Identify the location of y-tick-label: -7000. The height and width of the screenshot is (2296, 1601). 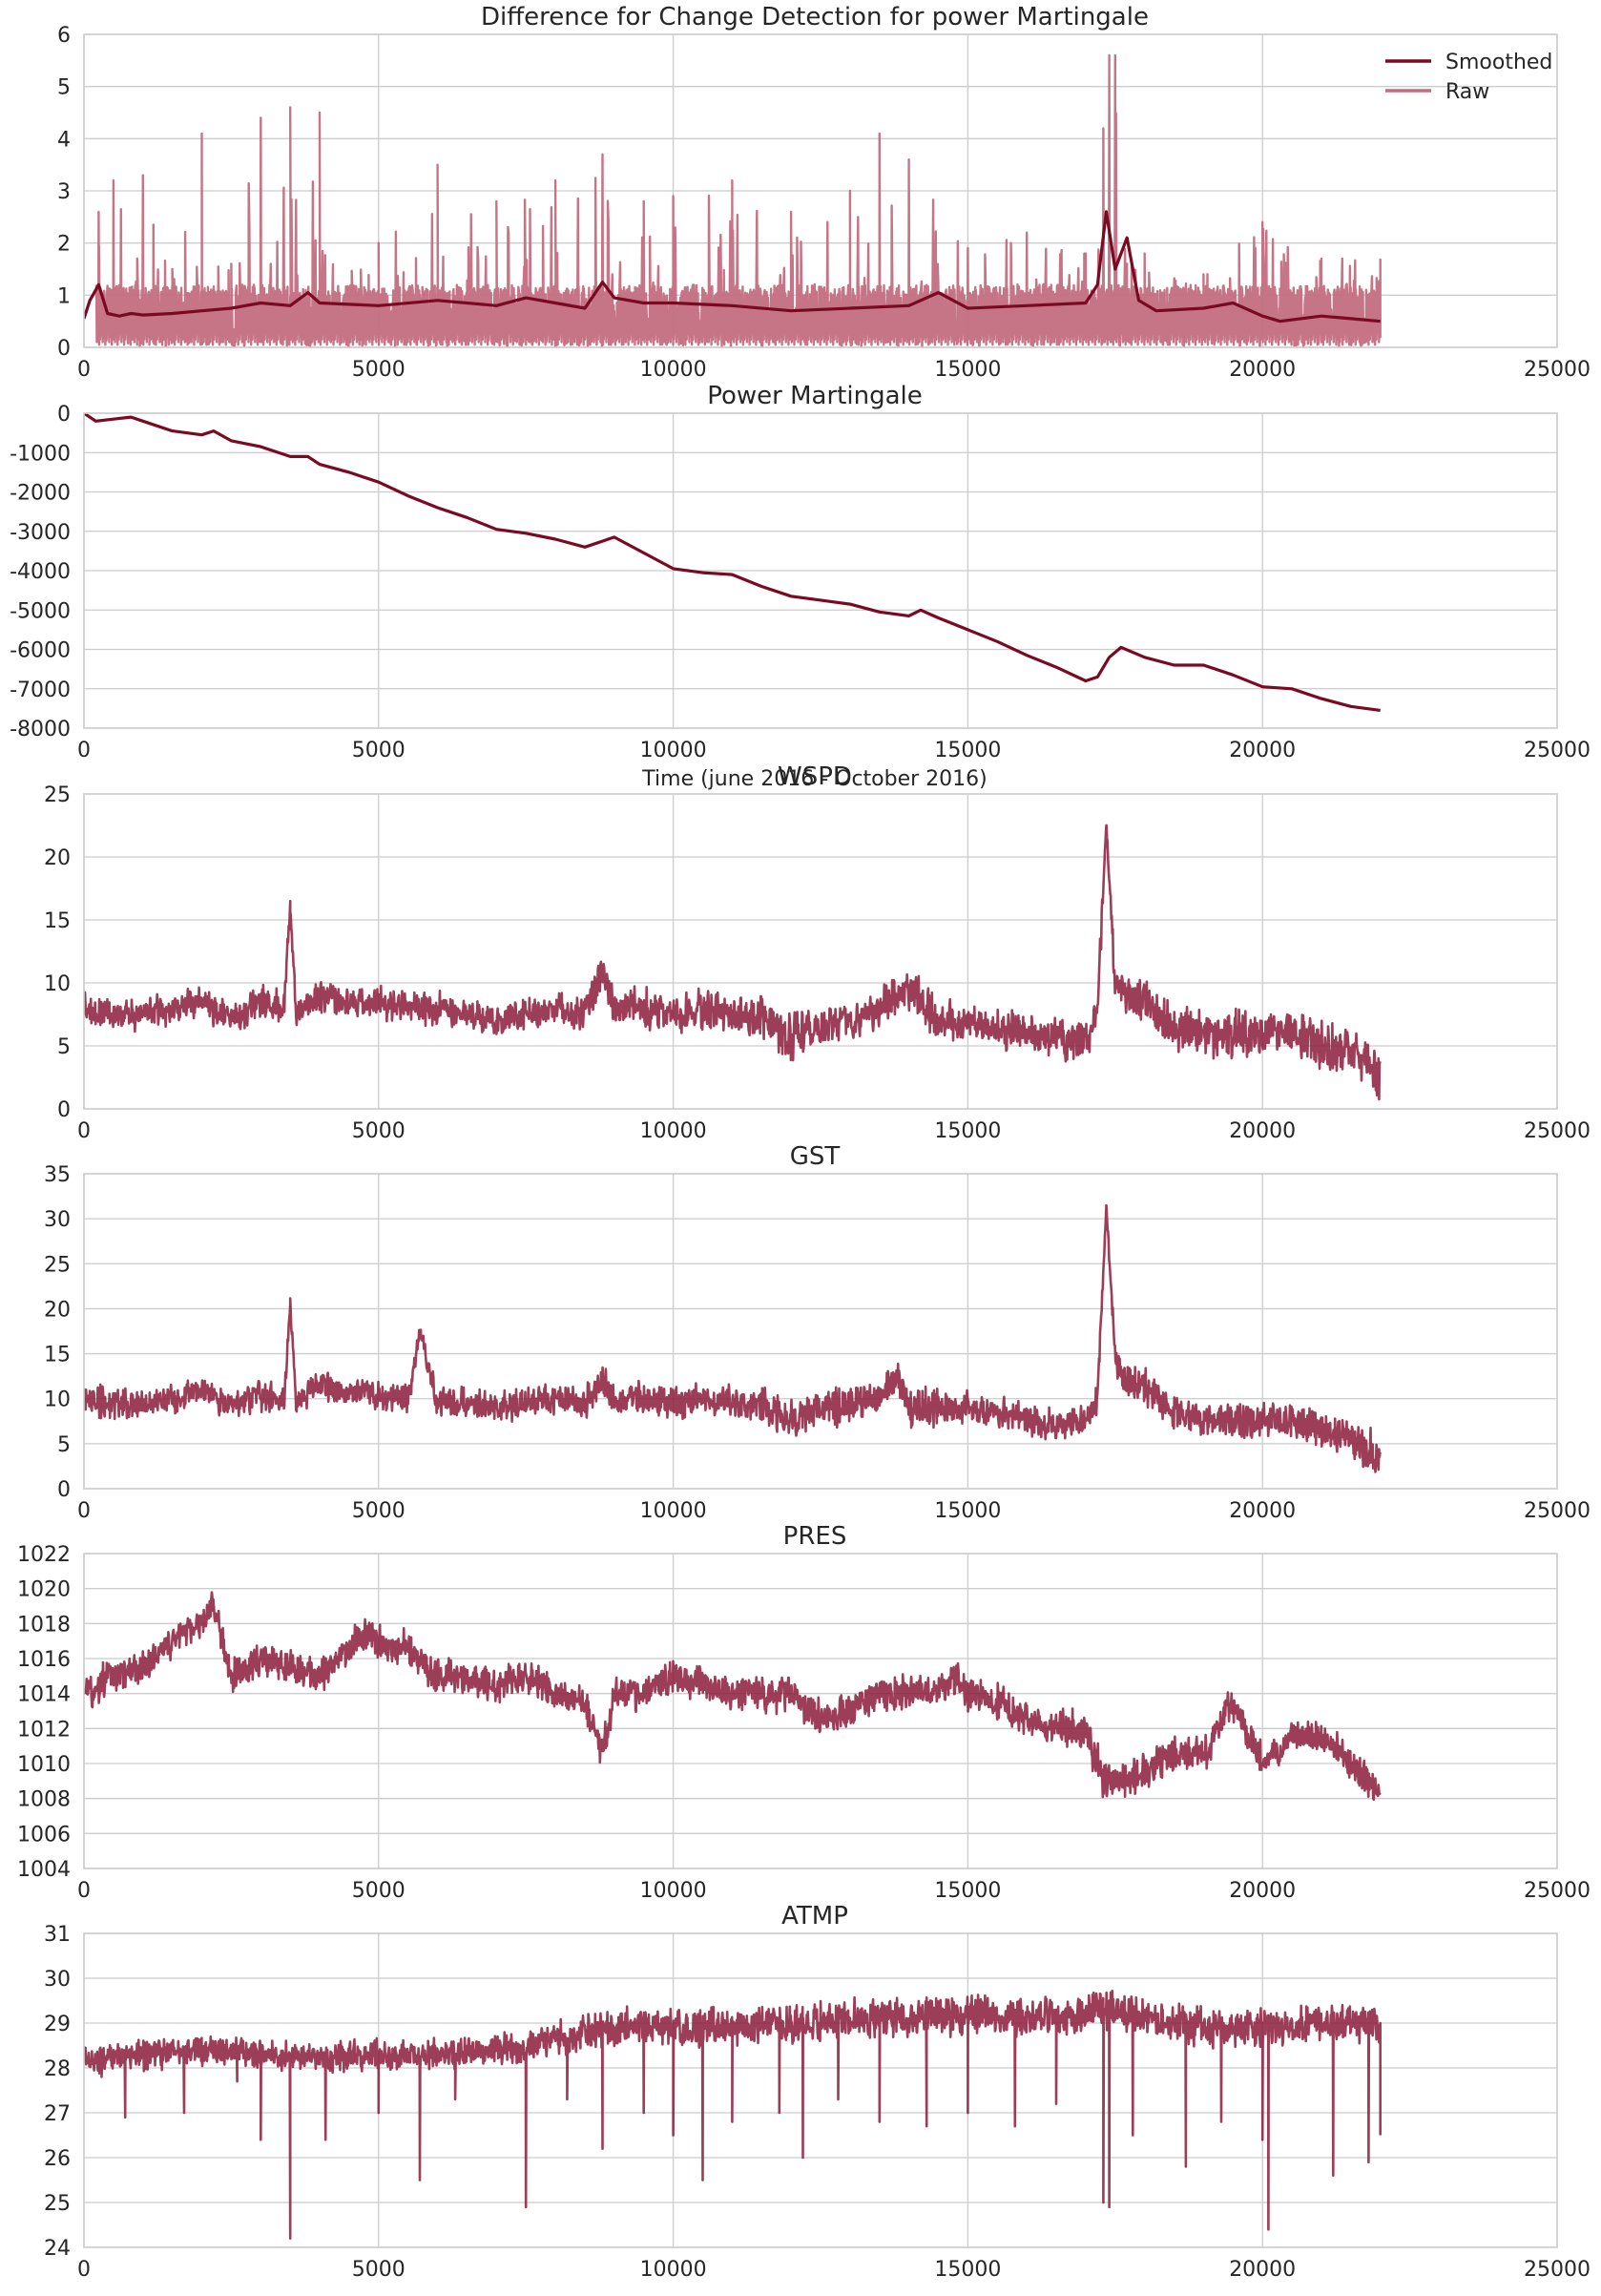
(41, 690).